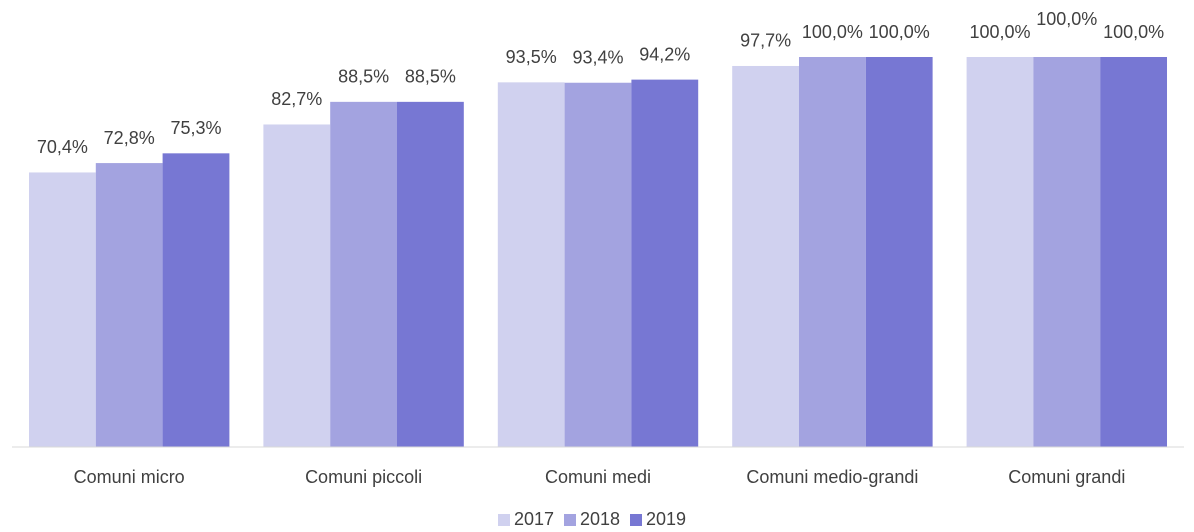 The height and width of the screenshot is (532, 1194). What do you see at coordinates (296, 99) in the screenshot?
I see `data-label: 82,7%` at bounding box center [296, 99].